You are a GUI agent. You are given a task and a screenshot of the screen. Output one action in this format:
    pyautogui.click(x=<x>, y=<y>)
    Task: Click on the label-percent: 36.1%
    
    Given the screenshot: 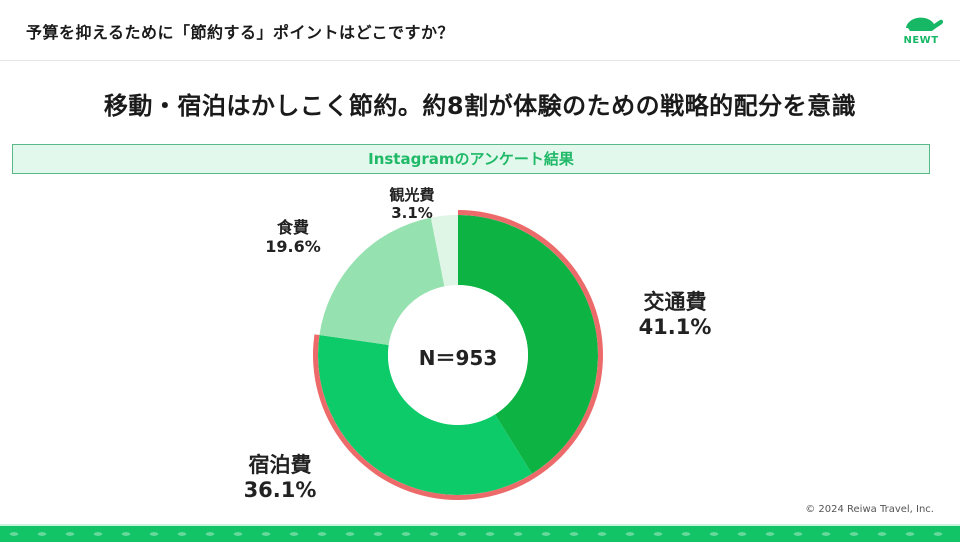 What is the action you would take?
    pyautogui.click(x=280, y=490)
    